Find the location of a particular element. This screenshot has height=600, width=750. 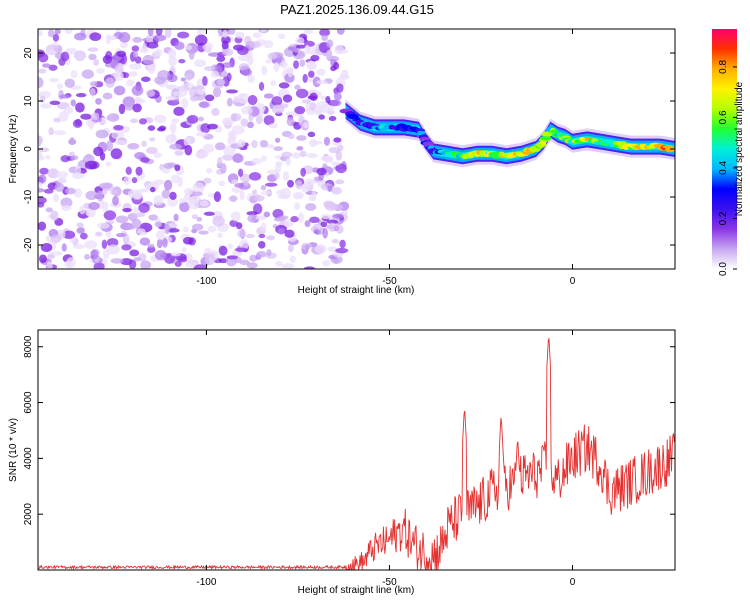

spectrogram-y-tick-label: -10 is located at coordinates (28, 196).